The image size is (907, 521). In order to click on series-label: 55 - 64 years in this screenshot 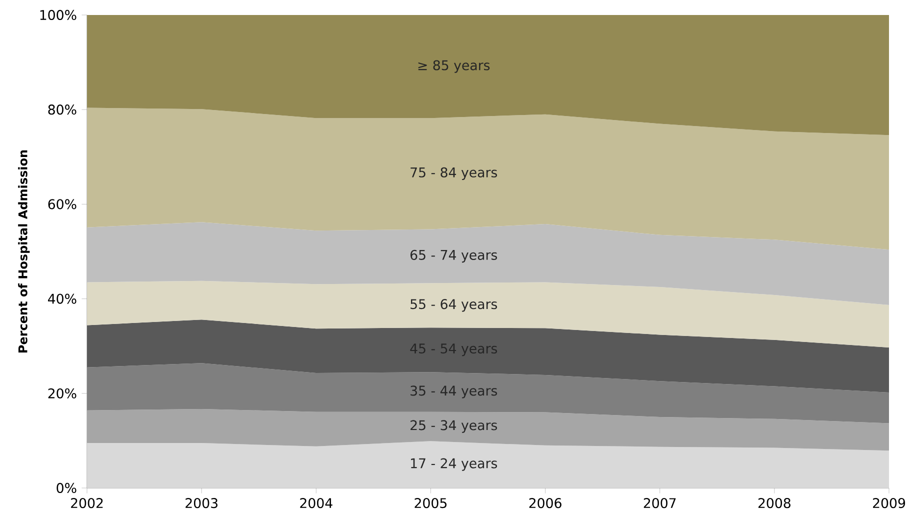, I will do `click(454, 305)`.